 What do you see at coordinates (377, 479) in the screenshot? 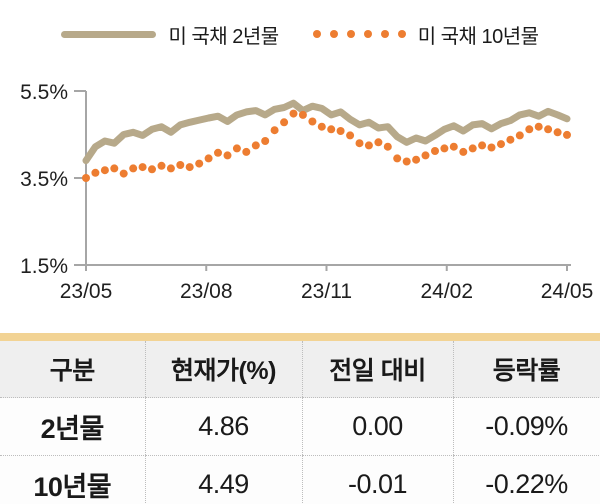
I see `cell-10y-change: -0.01` at bounding box center [377, 479].